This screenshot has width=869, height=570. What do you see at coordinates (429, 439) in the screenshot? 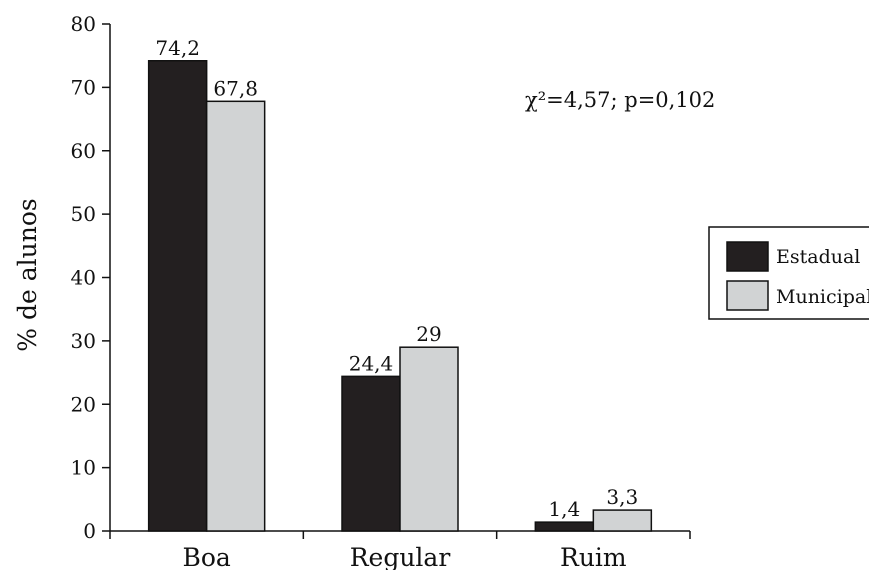
I see `bar-municipal-regular` at bounding box center [429, 439].